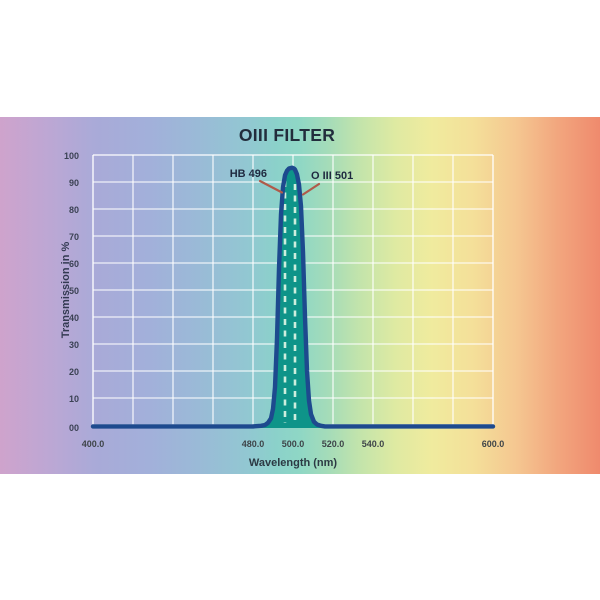 The height and width of the screenshot is (600, 600). Describe the element at coordinates (73, 372) in the screenshot. I see `y-tick-label: 20` at that location.